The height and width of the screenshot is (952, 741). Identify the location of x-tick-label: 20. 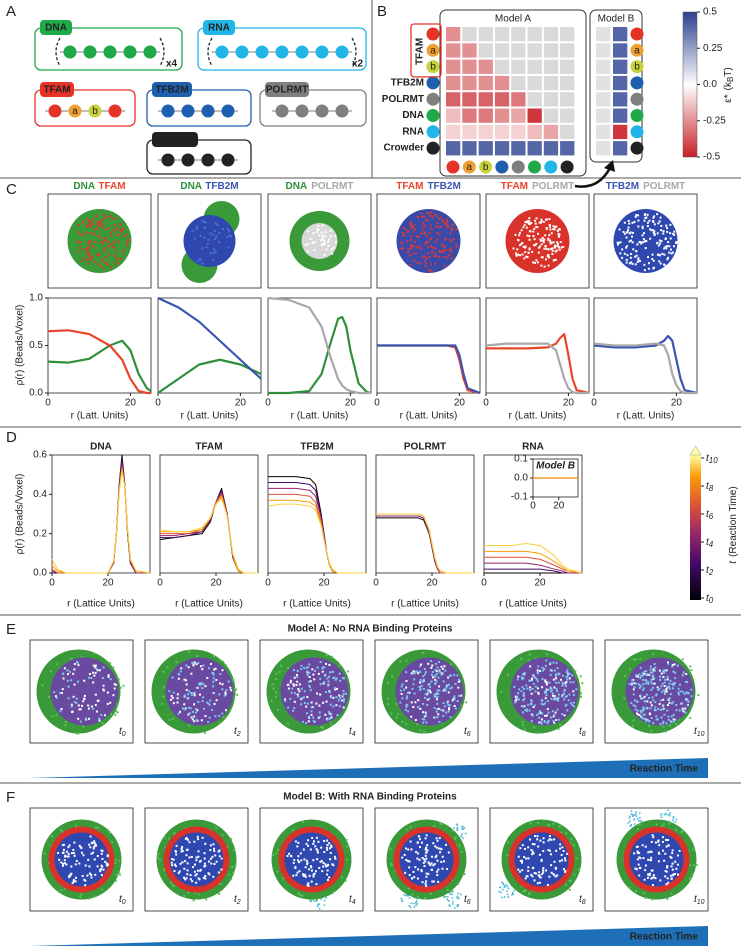
(460, 403).